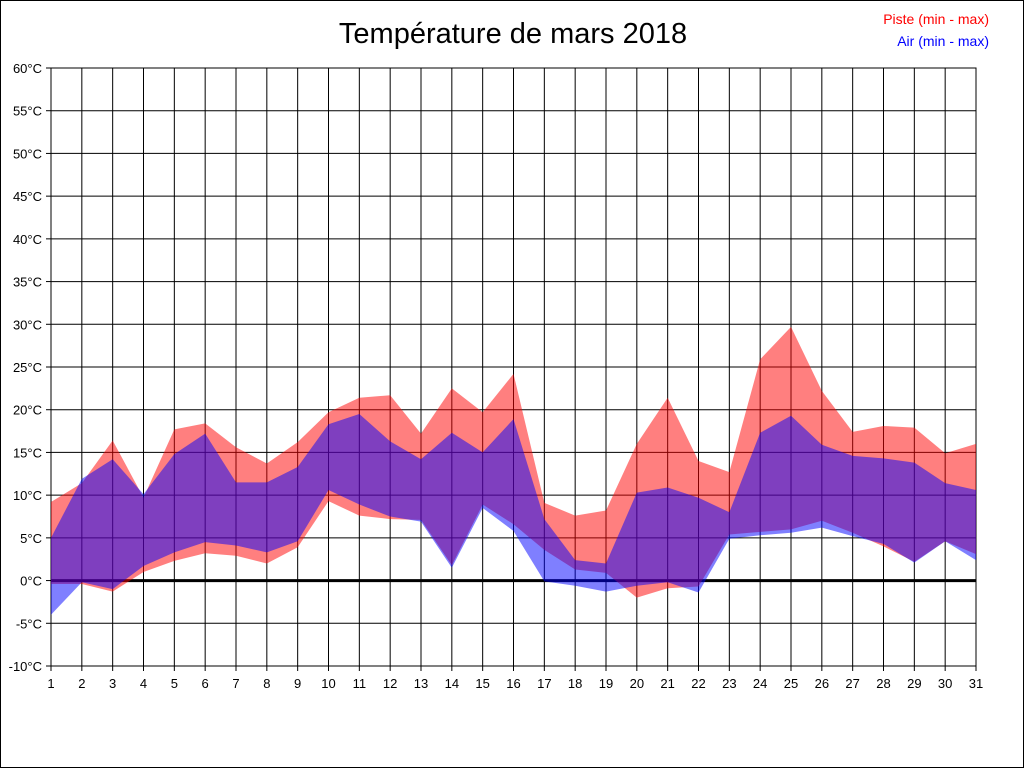  Describe the element at coordinates (31, 538) in the screenshot. I see `y-tick-label: 5°C` at that location.